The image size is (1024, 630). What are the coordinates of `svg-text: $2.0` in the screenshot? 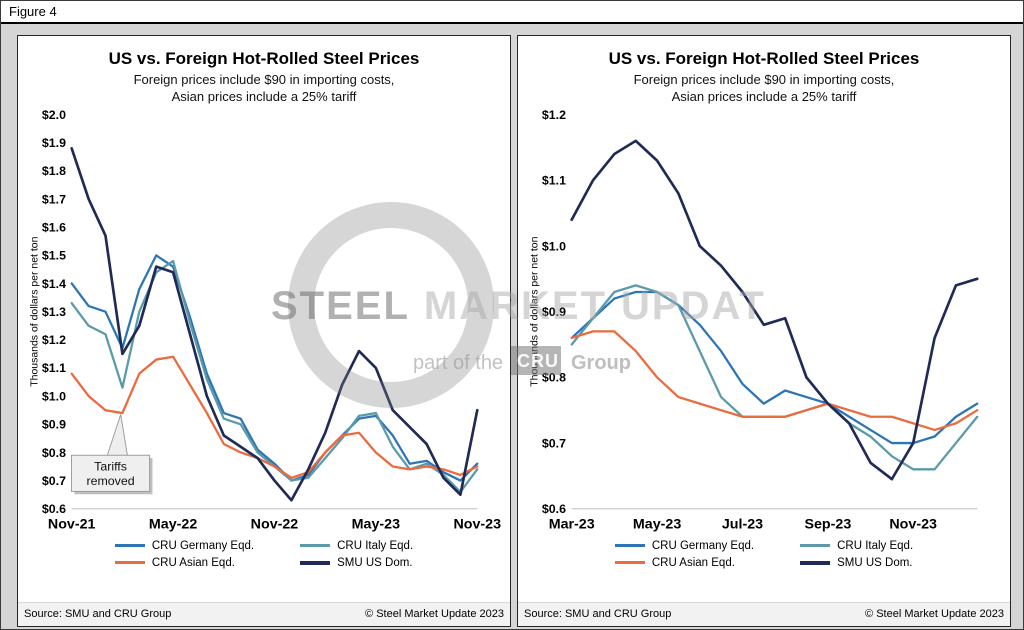 It's located at (54, 115).